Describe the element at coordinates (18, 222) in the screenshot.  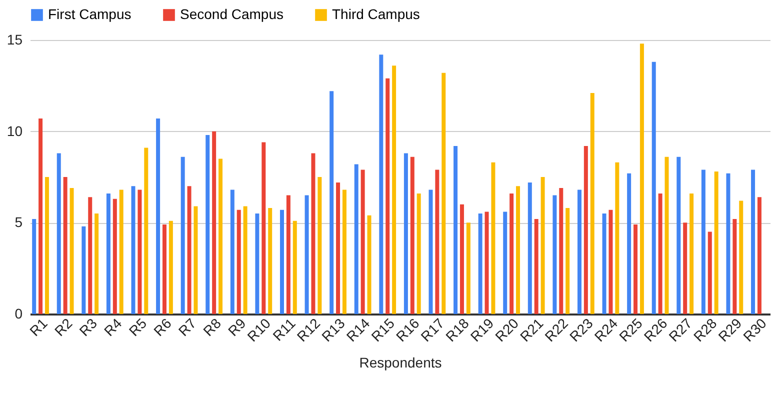
I see `y-tick-label: 5` at that location.